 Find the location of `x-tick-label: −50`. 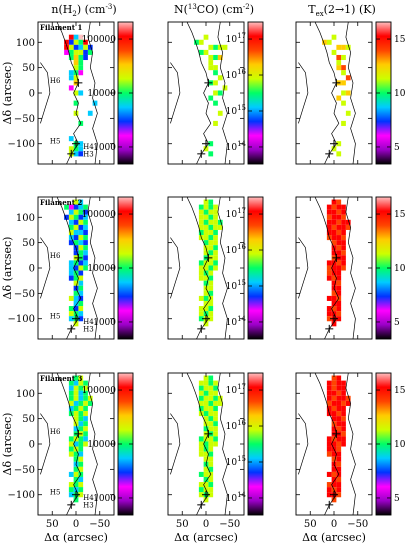

x-tick-label: −50 is located at coordinates (357, 524).